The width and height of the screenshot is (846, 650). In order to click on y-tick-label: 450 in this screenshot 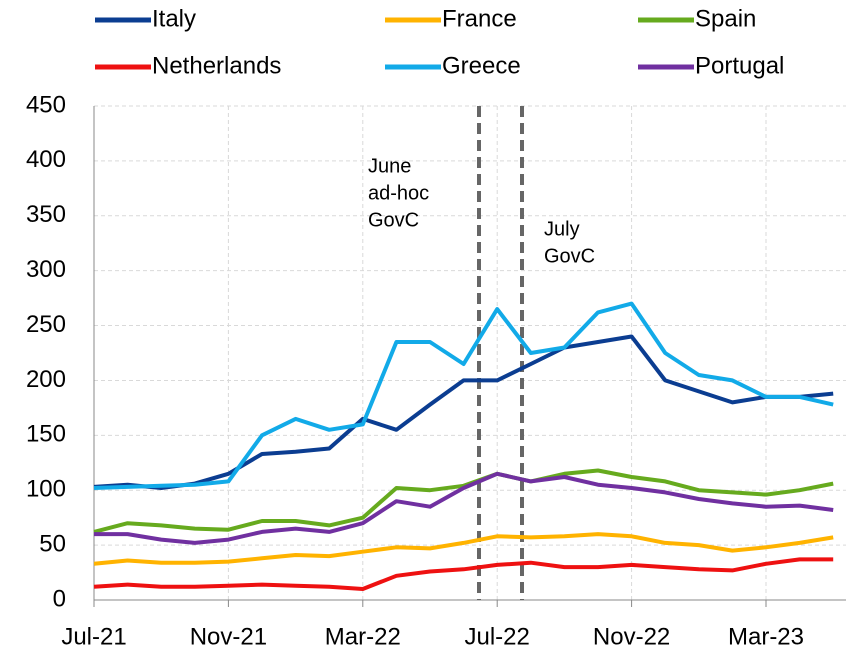, I will do `click(46, 104)`.